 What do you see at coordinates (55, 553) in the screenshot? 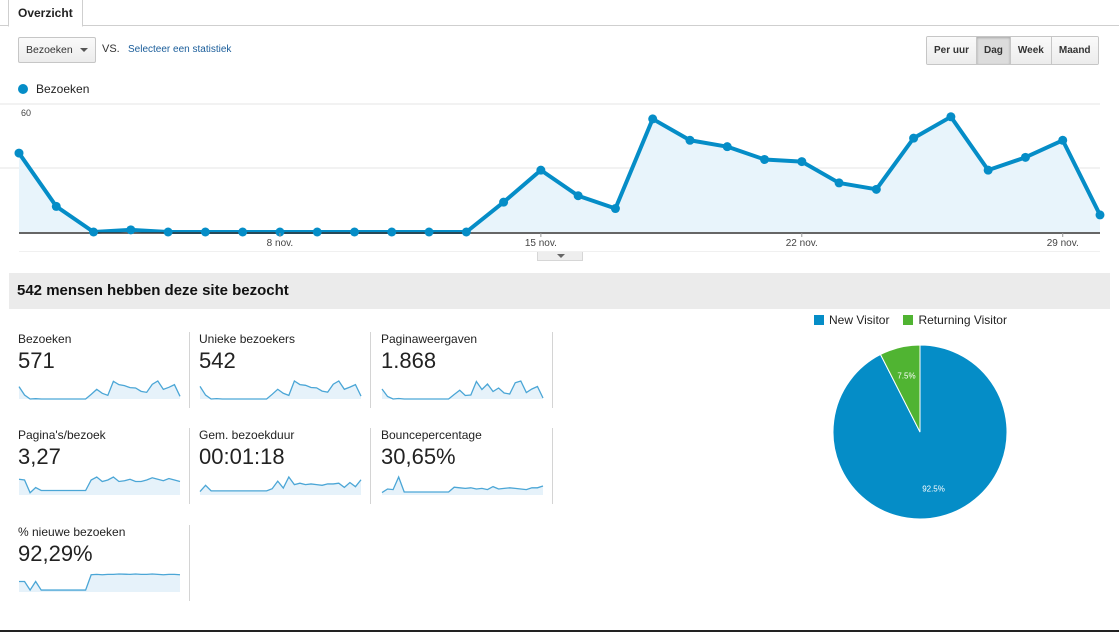
I see `metric-value: 92,29%` at bounding box center [55, 553].